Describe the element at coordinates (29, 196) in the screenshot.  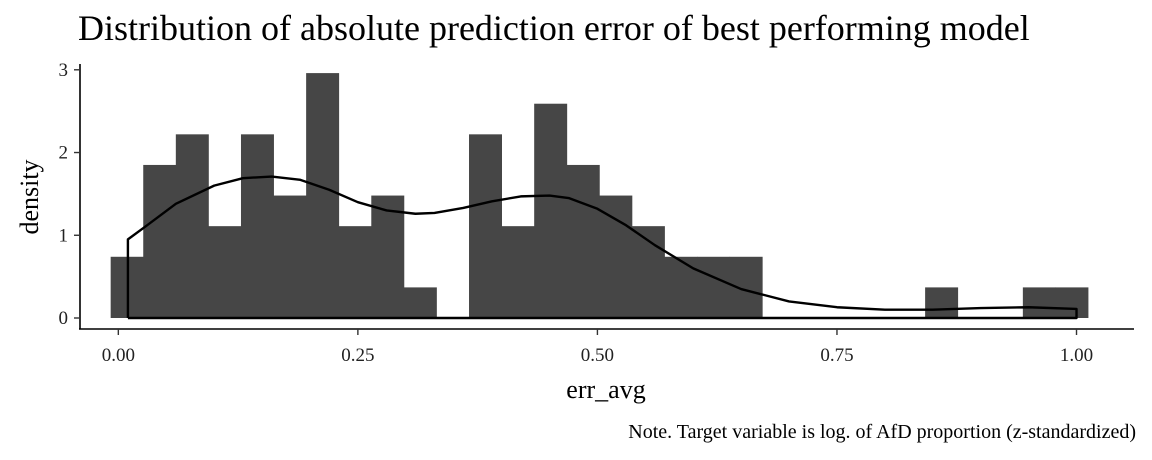
I see `y-axis-title: density` at that location.